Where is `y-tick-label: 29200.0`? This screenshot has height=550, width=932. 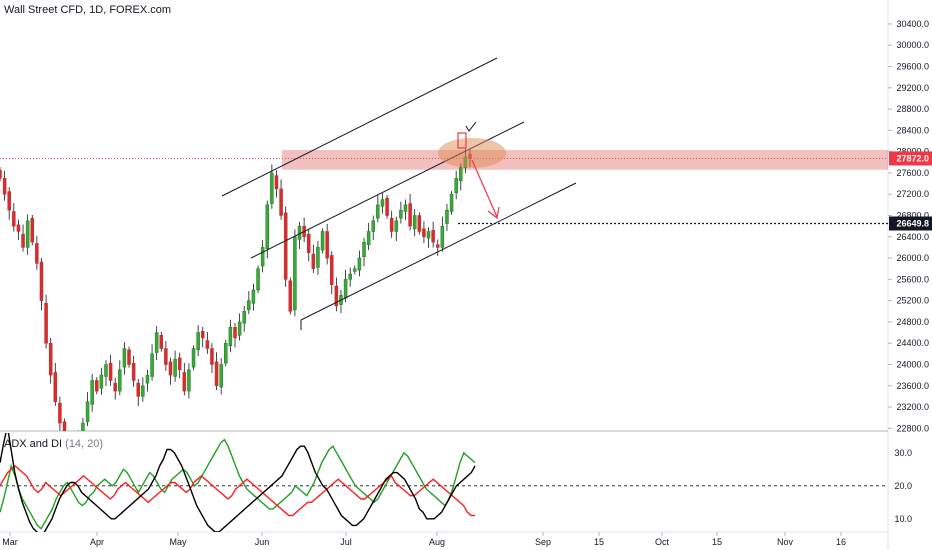
y-tick-label: 29200.0 is located at coordinates (912, 88).